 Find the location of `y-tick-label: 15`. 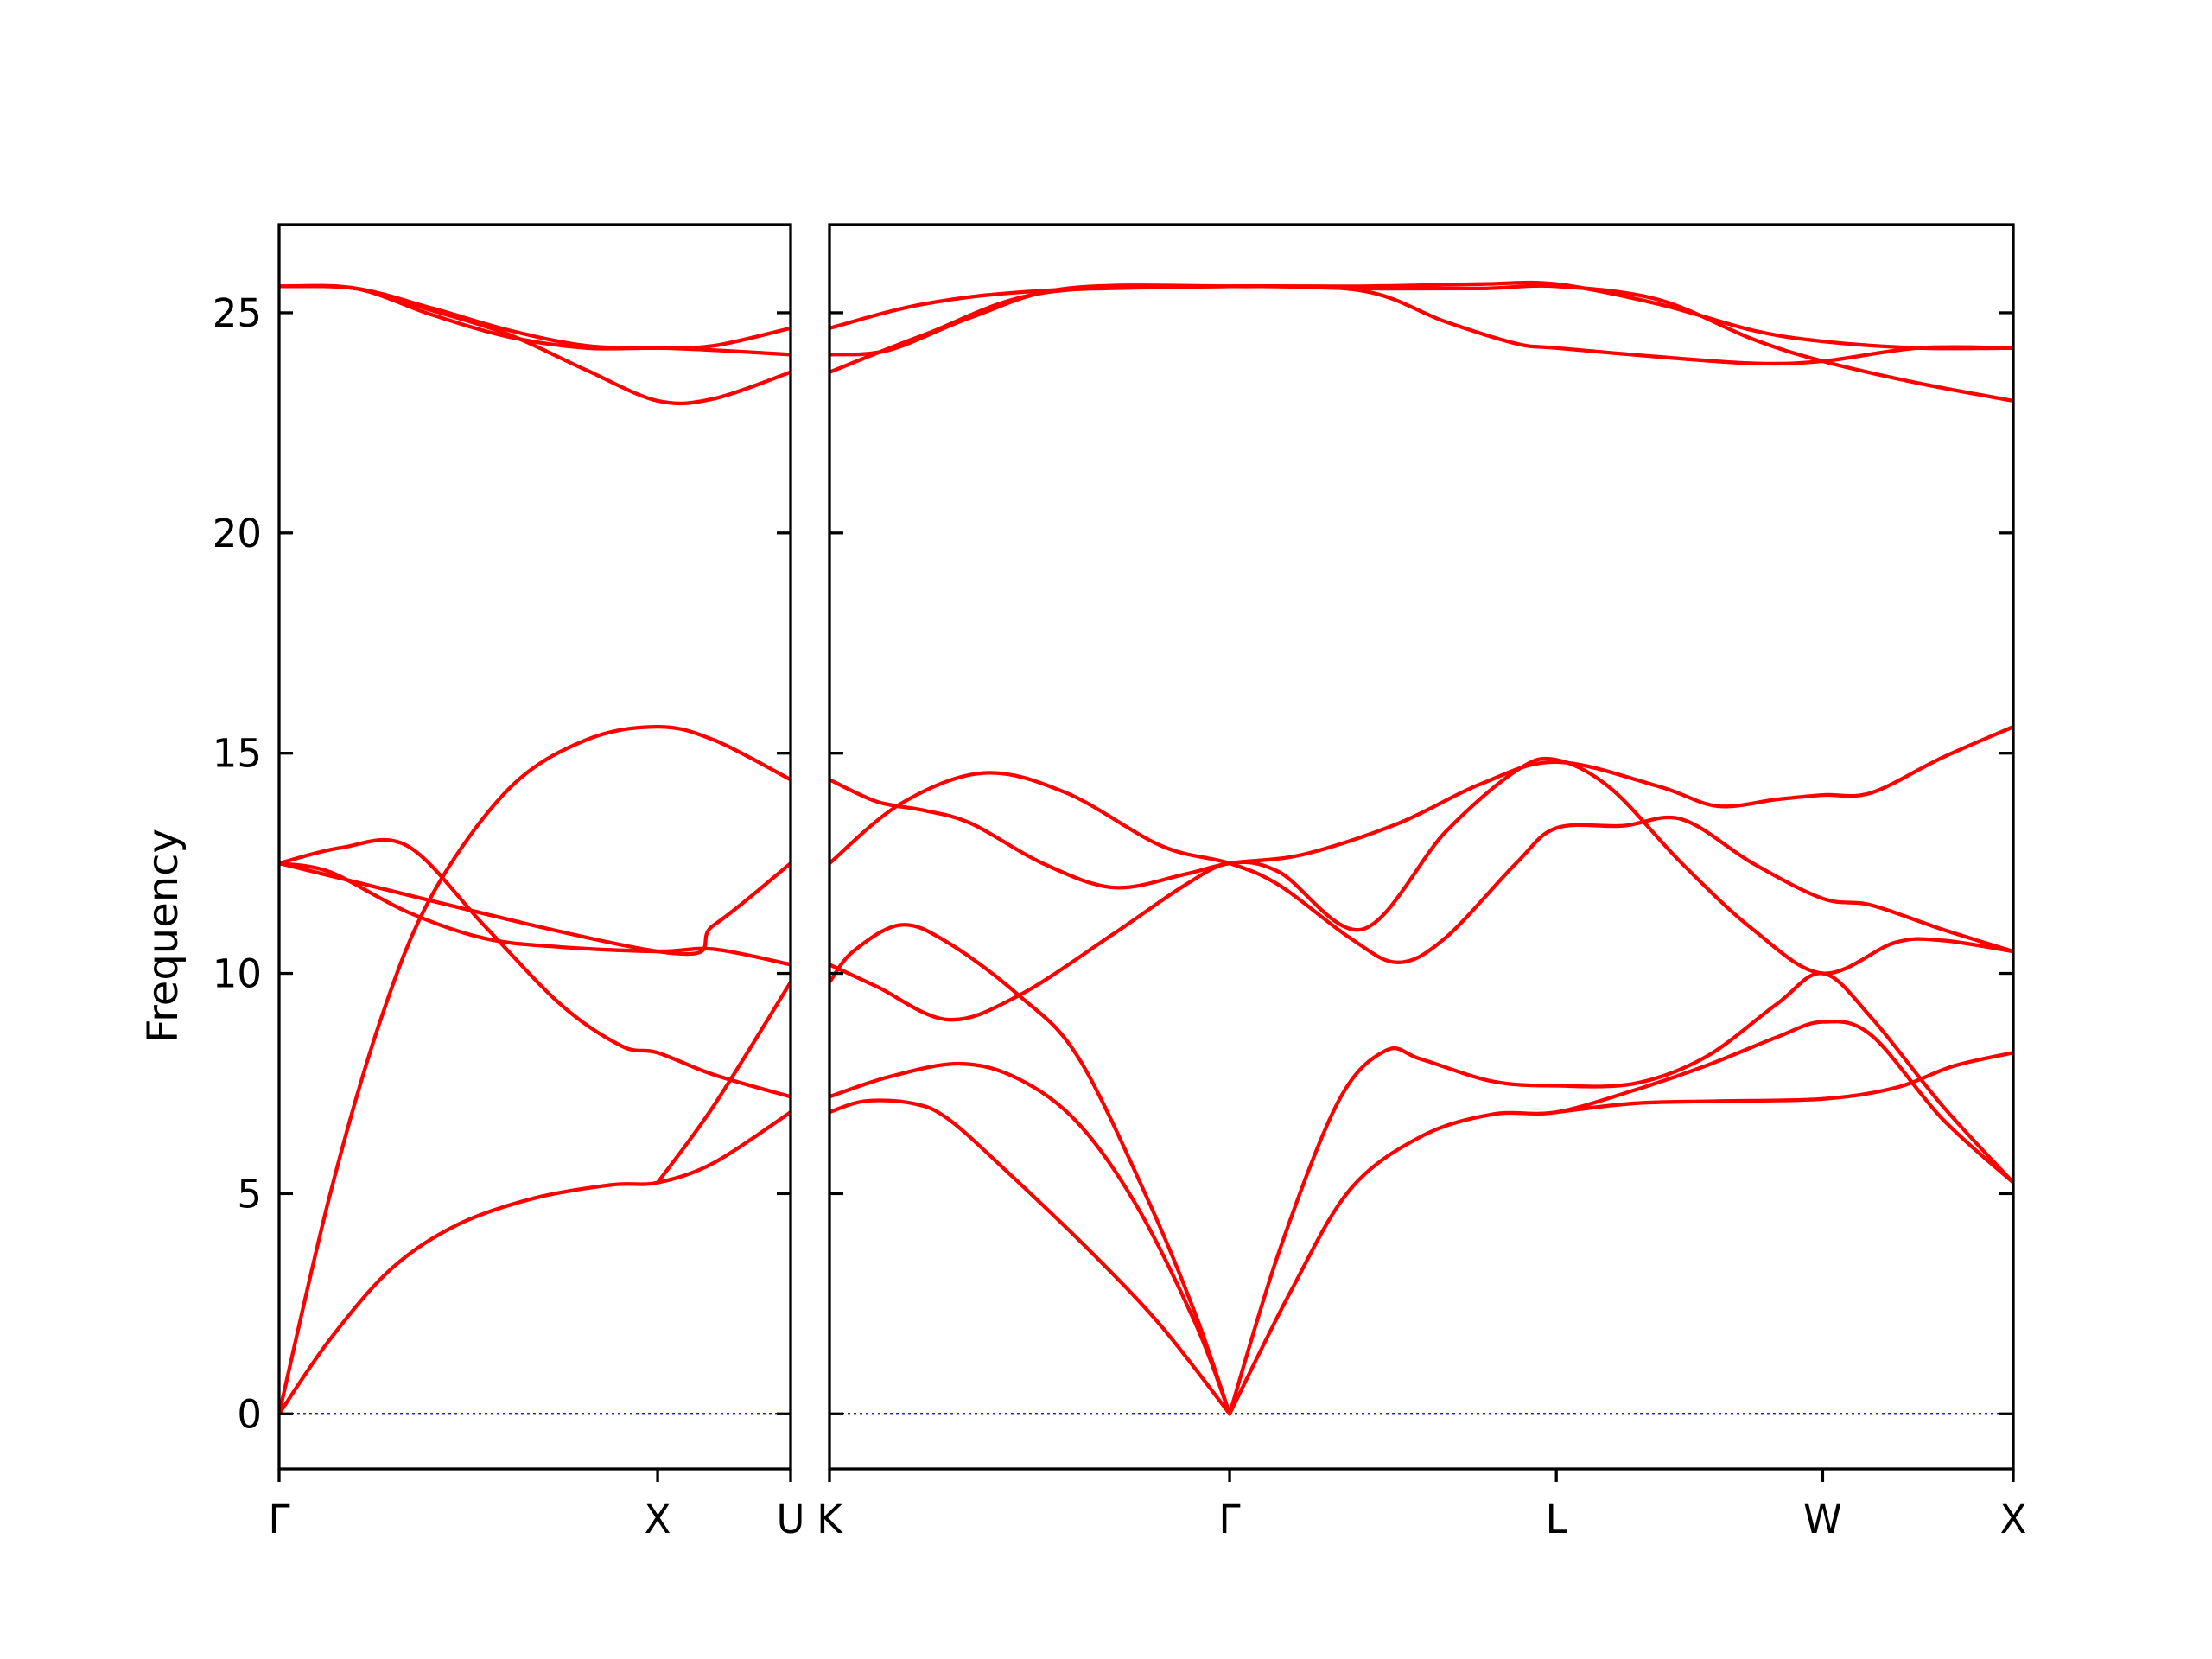

y-tick-label: 15 is located at coordinates (237, 754).